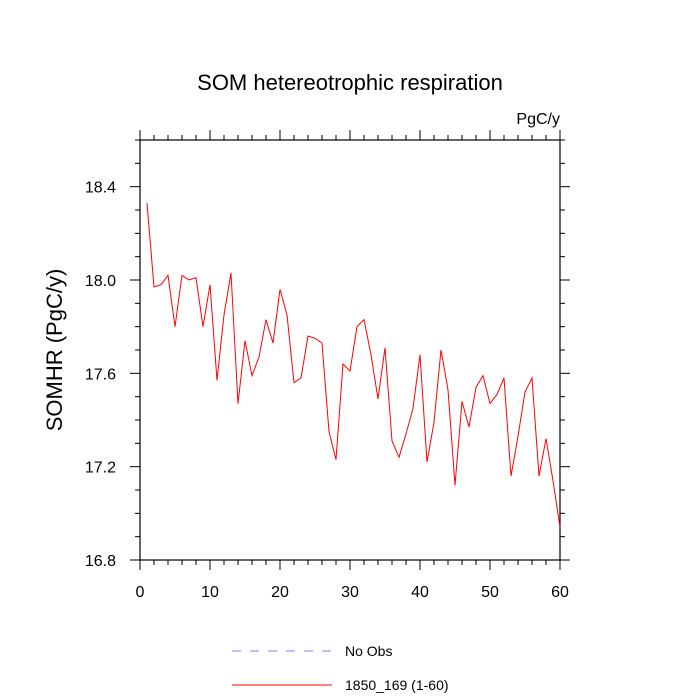 The width and height of the screenshot is (700, 700). I want to click on x-tick-label: 50, so click(490, 592).